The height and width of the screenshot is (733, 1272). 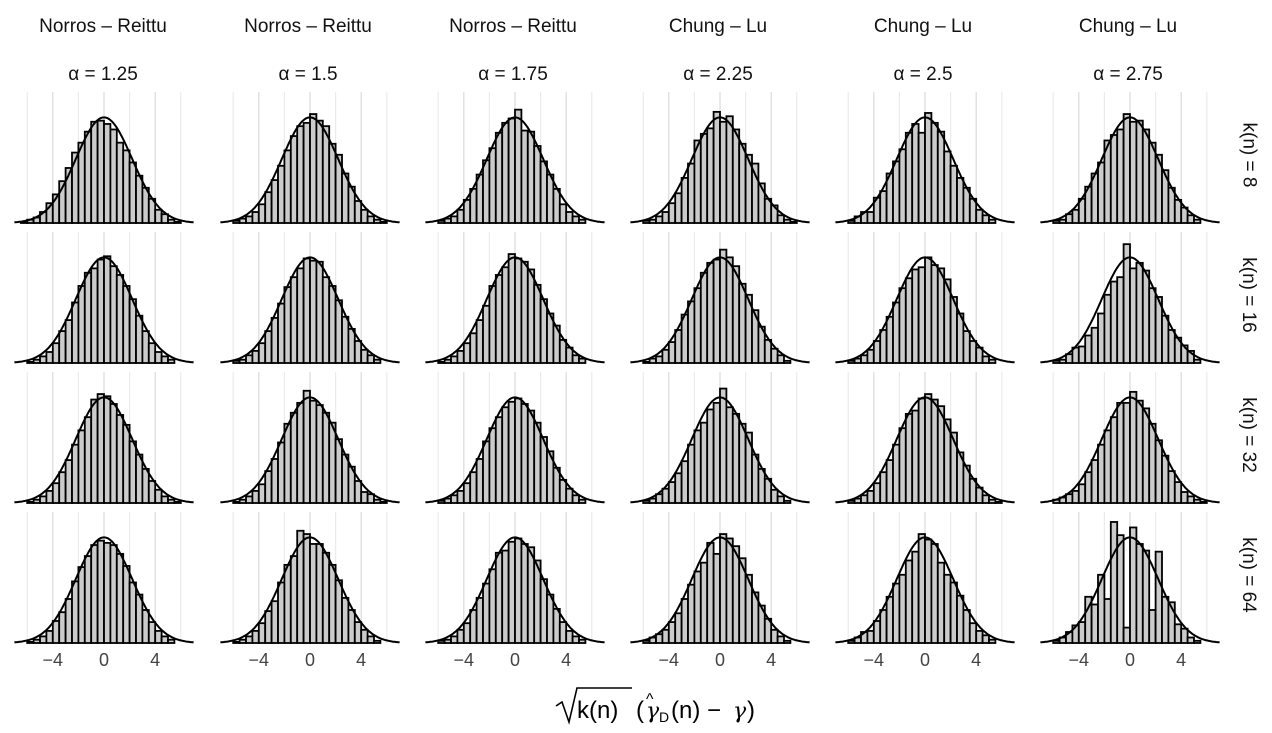 I want to click on row-label: k(n) = 32, so click(x=1249, y=435).